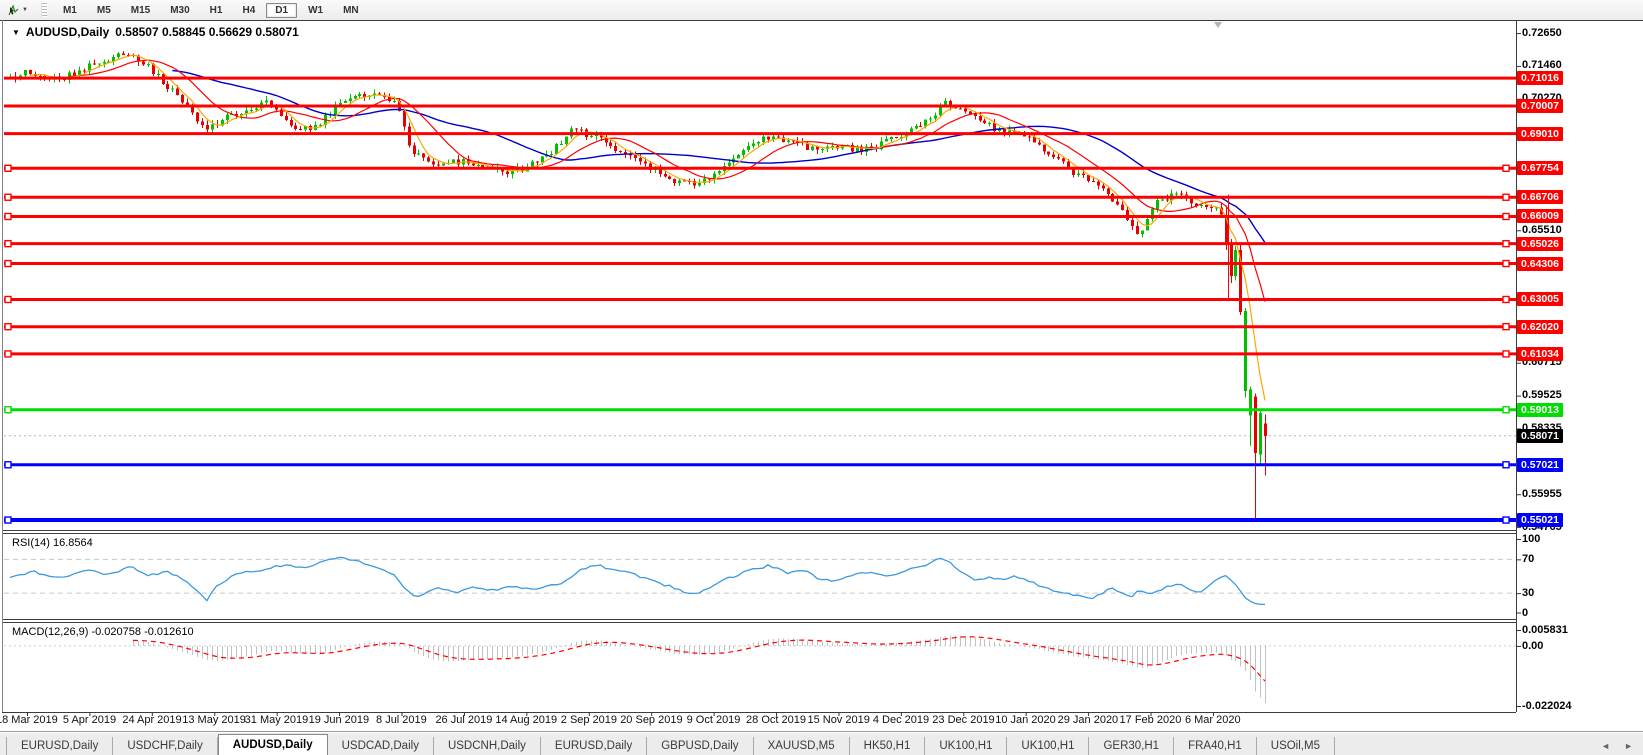 This screenshot has width=1643, height=755. What do you see at coordinates (1542, 65) in the screenshot?
I see `price-axis-tick: 0.71460` at bounding box center [1542, 65].